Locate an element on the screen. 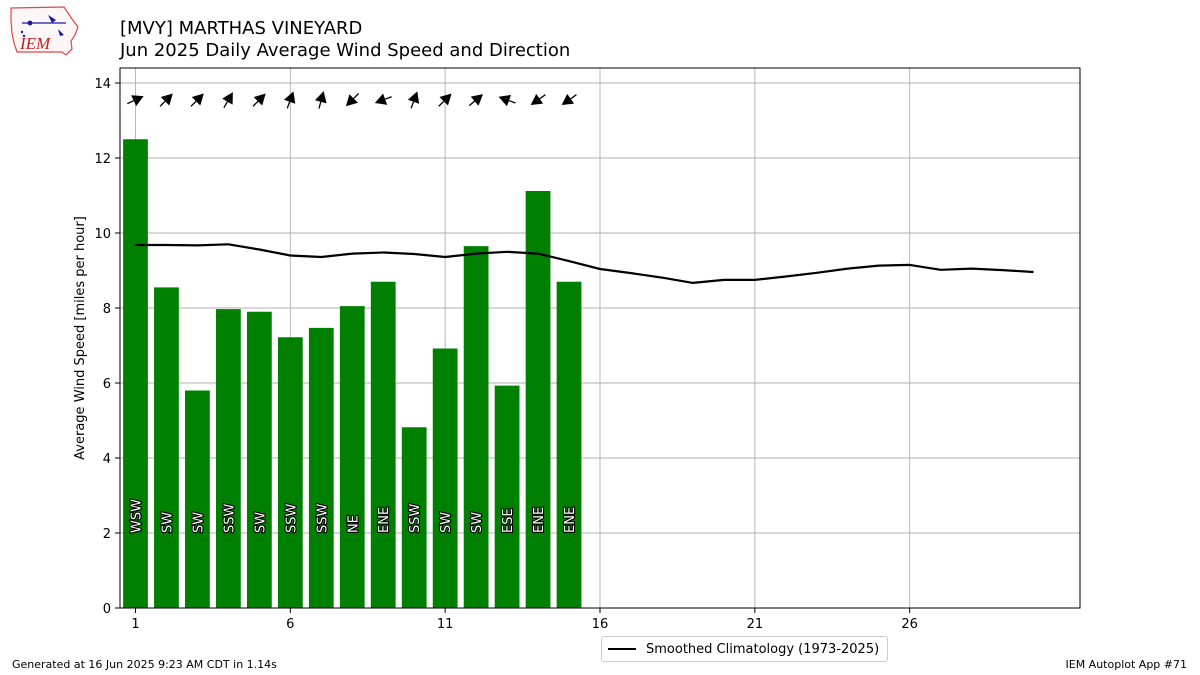 This screenshot has width=1200, height=675. direction-label-day-3: SW is located at coordinates (198, 522).